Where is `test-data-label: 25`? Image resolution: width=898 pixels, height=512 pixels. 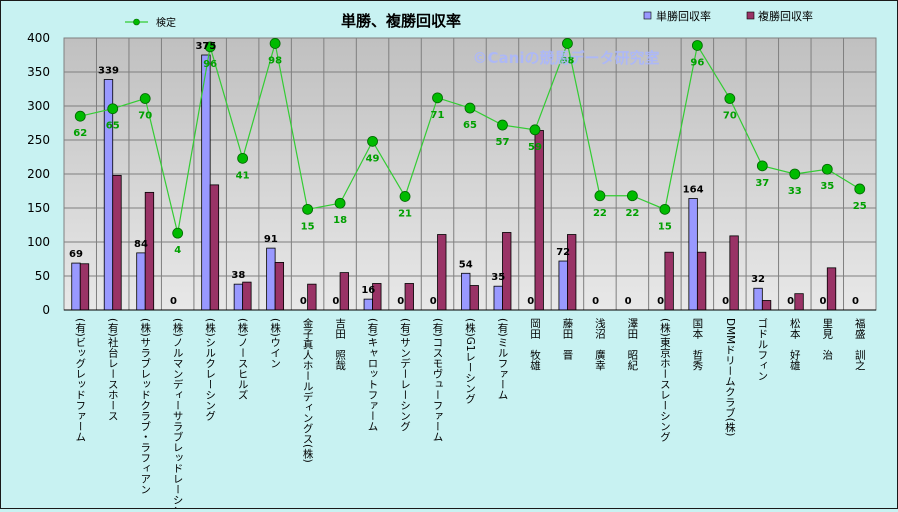
test-data-label: 25 is located at coordinates (860, 206).